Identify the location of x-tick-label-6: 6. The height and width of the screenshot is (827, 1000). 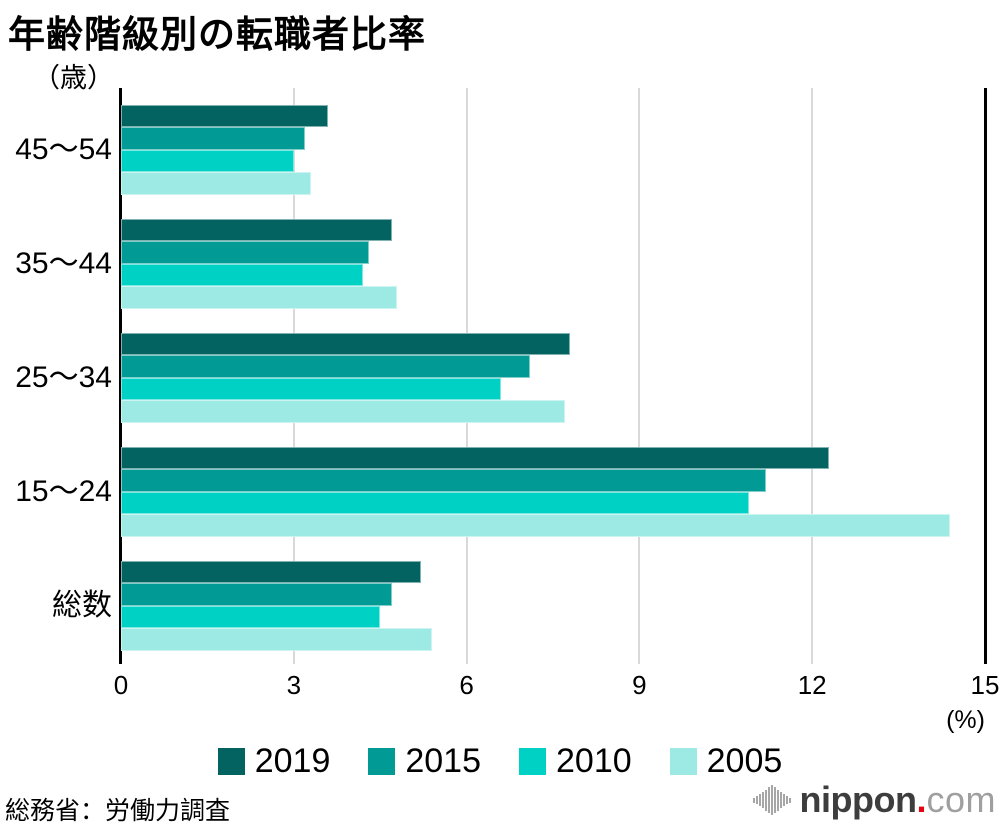
(466, 685).